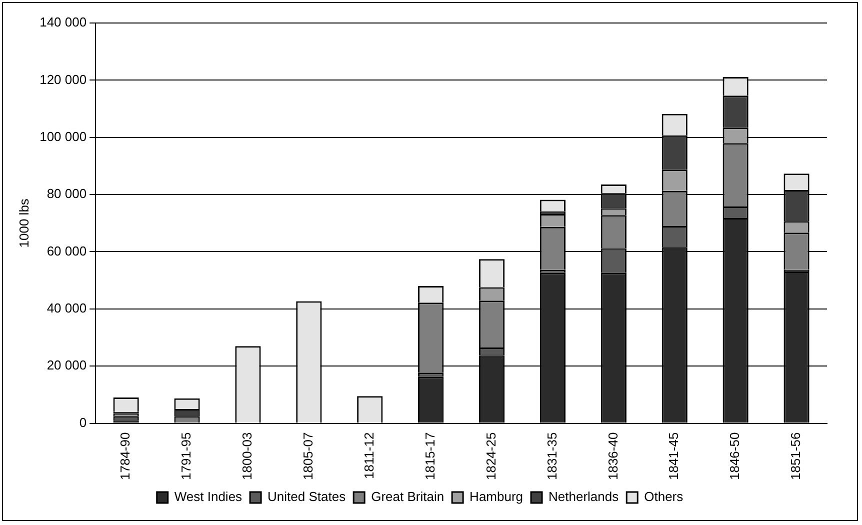  I want to click on x-tick-label: 1851-56, so click(796, 456).